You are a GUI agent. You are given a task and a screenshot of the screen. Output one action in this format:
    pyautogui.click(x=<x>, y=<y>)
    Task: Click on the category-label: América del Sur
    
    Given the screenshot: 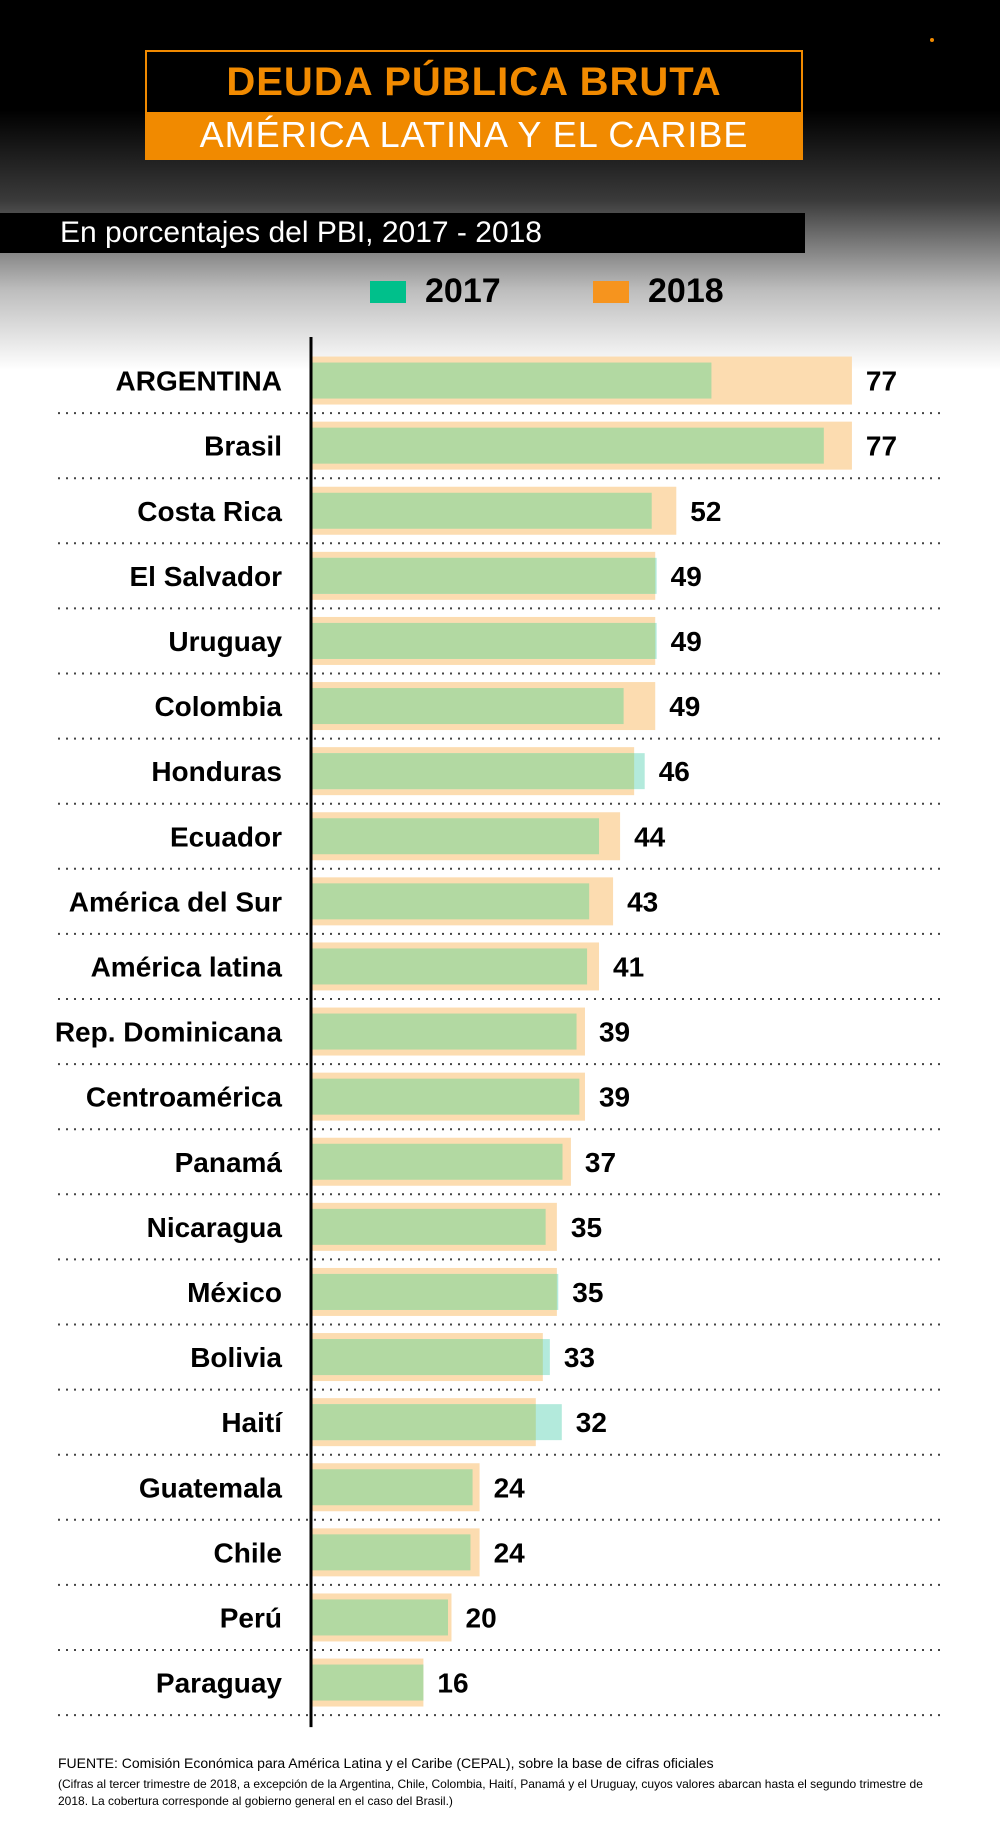 What is the action you would take?
    pyautogui.click(x=175, y=901)
    